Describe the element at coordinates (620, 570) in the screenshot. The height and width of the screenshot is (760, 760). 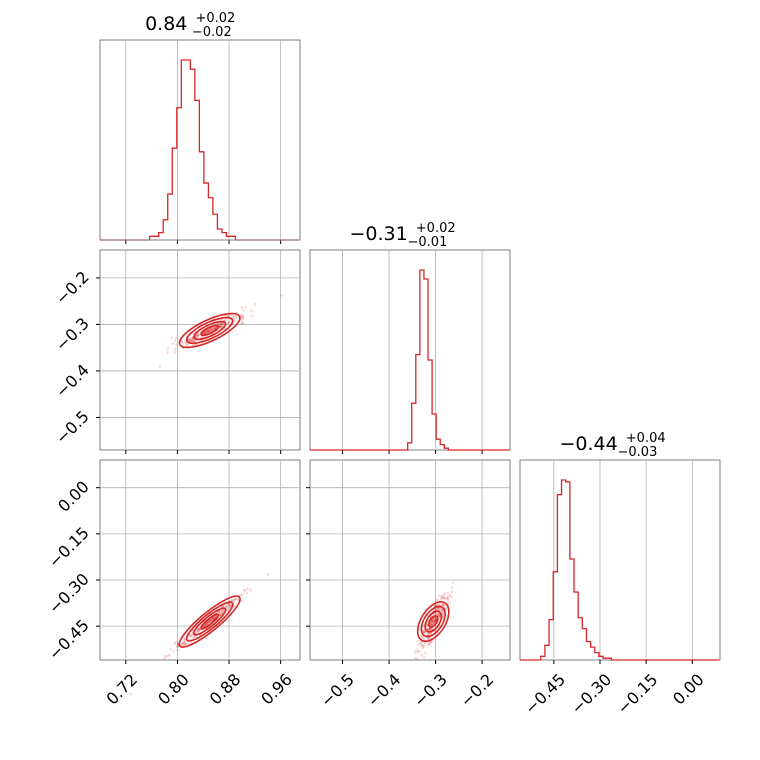
I see `histogram-step-line` at that location.